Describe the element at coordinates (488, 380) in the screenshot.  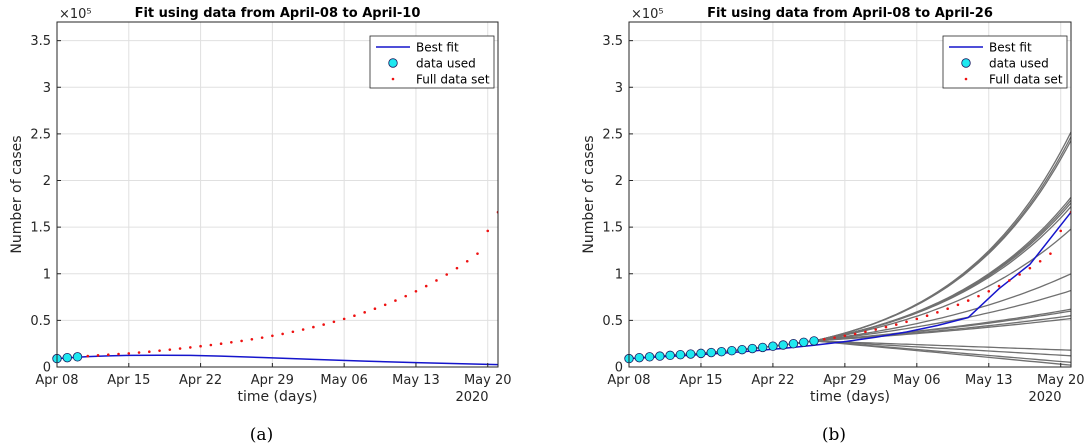
I see `x-tick-label: May 20` at that location.